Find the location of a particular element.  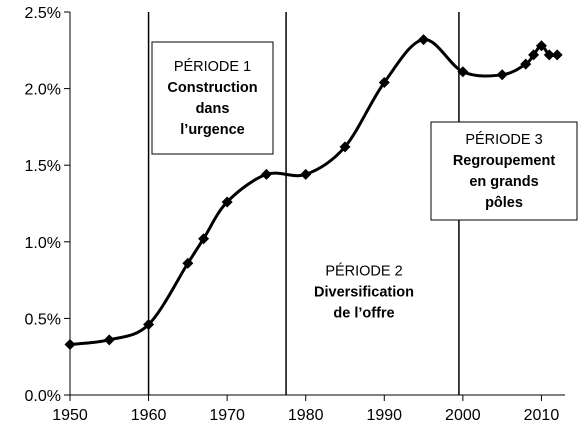

x-axis-ticks: 1950 1960 1970 1980 1990 2000 2010 is located at coordinates (305, 409).